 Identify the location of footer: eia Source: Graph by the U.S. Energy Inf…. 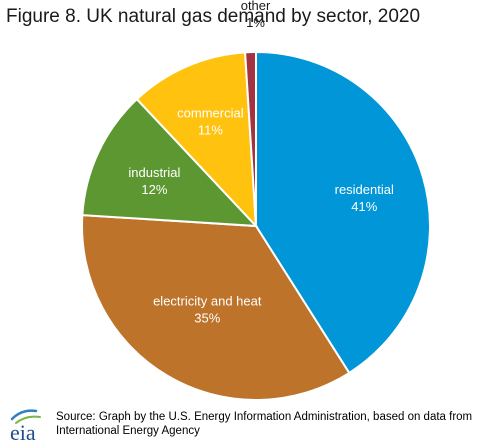
(253, 423).